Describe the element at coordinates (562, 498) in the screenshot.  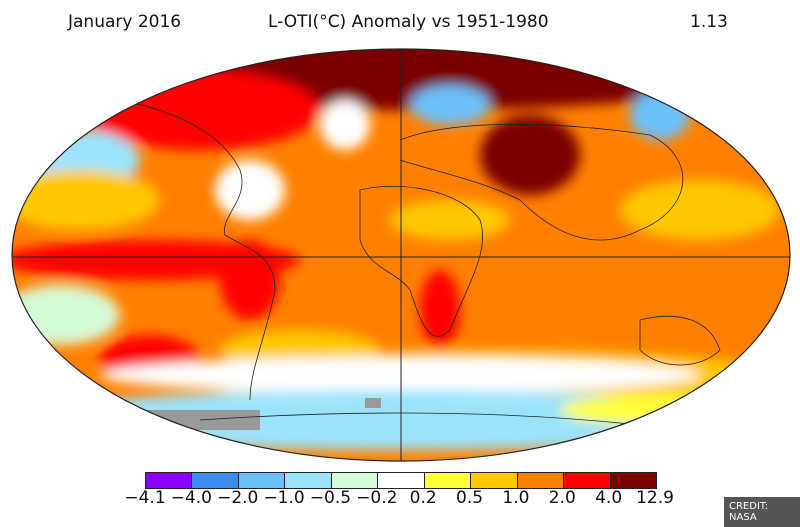
I see `colorbar-tick-label: 2.0` at that location.